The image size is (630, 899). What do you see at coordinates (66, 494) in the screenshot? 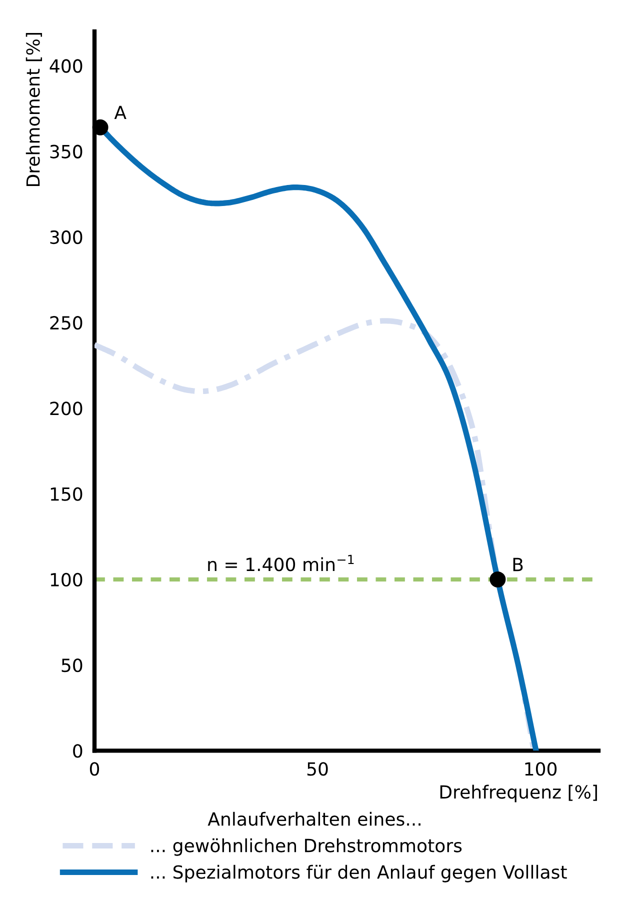
I see `y-tick-label: 150` at bounding box center [66, 494].